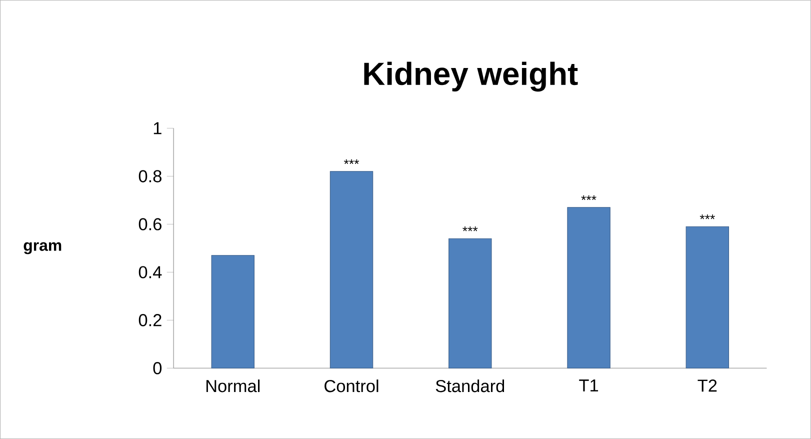 The width and height of the screenshot is (811, 439). What do you see at coordinates (158, 128) in the screenshot?
I see `y-tick-label: 1` at bounding box center [158, 128].